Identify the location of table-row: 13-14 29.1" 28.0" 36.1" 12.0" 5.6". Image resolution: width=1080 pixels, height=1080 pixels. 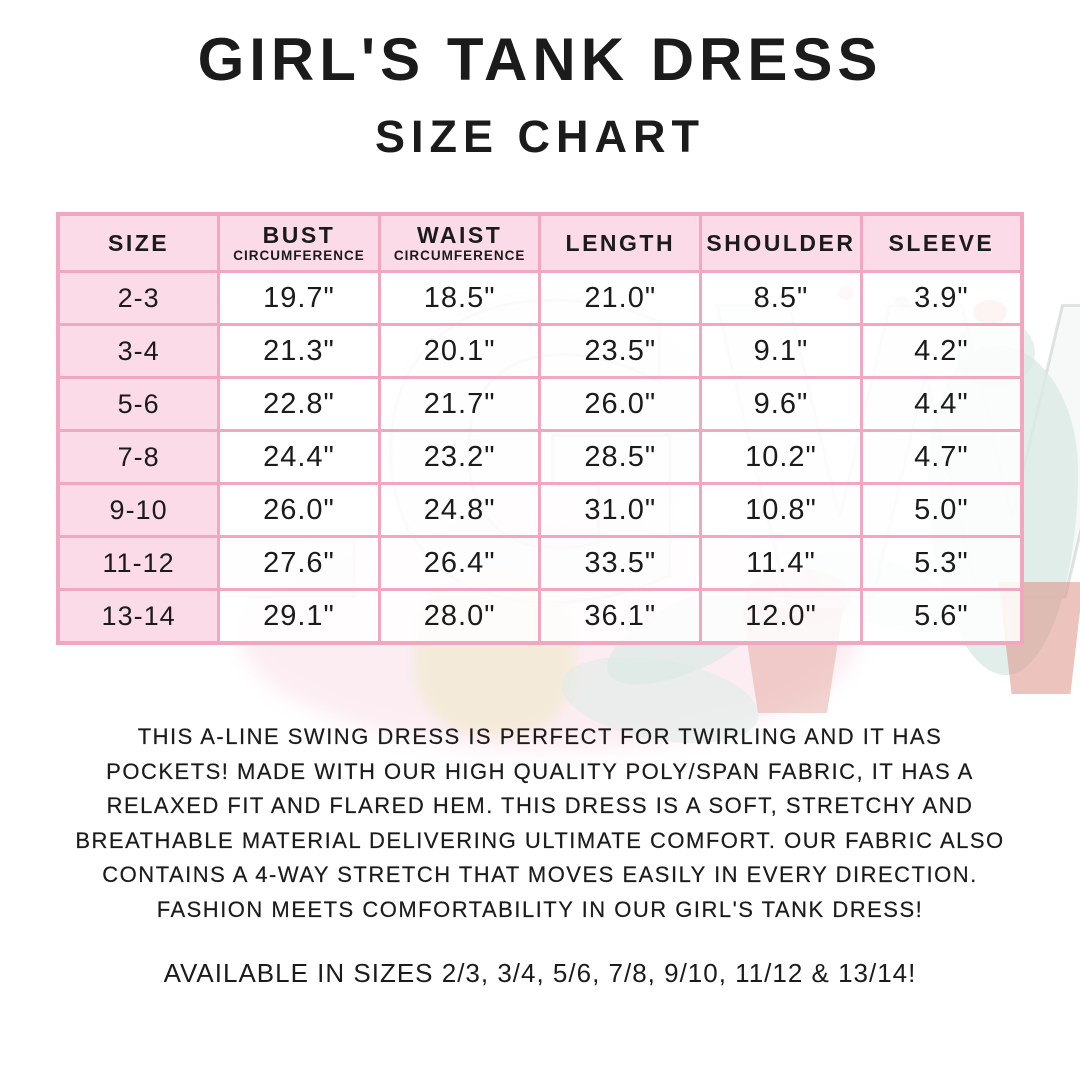
(540, 616).